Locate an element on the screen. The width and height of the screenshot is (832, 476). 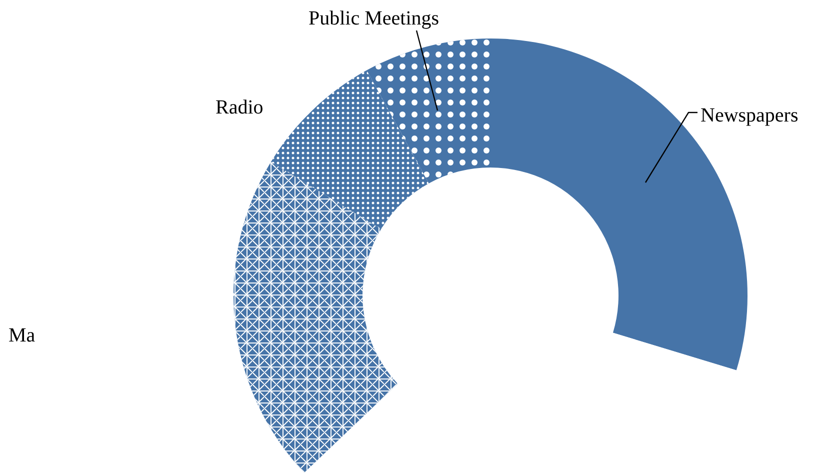
slice-label: Radio is located at coordinates (240, 107).